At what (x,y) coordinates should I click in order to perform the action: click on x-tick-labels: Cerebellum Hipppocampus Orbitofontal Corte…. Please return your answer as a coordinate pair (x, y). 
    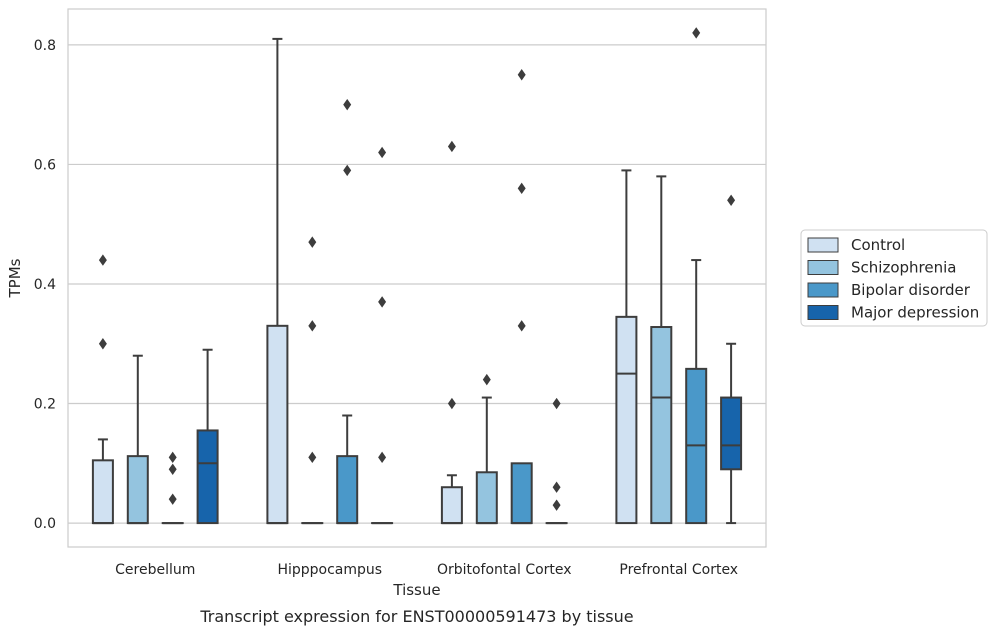
    Looking at the image, I should click on (426, 570).